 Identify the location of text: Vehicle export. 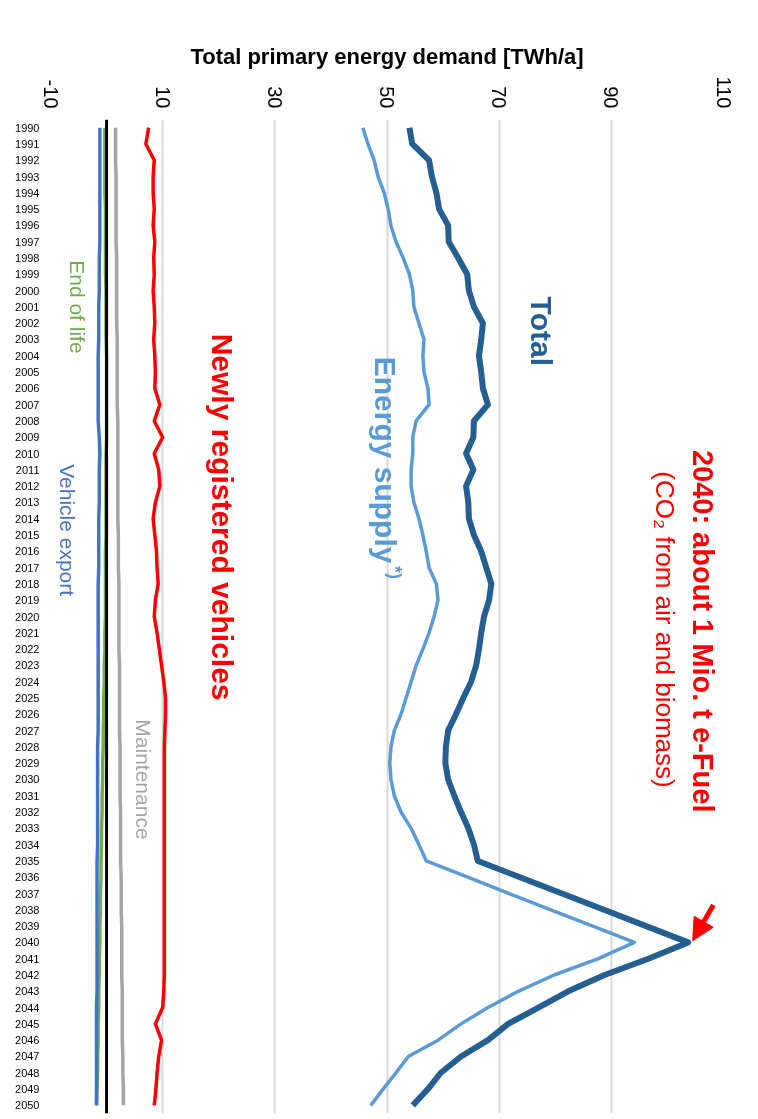
(67, 530).